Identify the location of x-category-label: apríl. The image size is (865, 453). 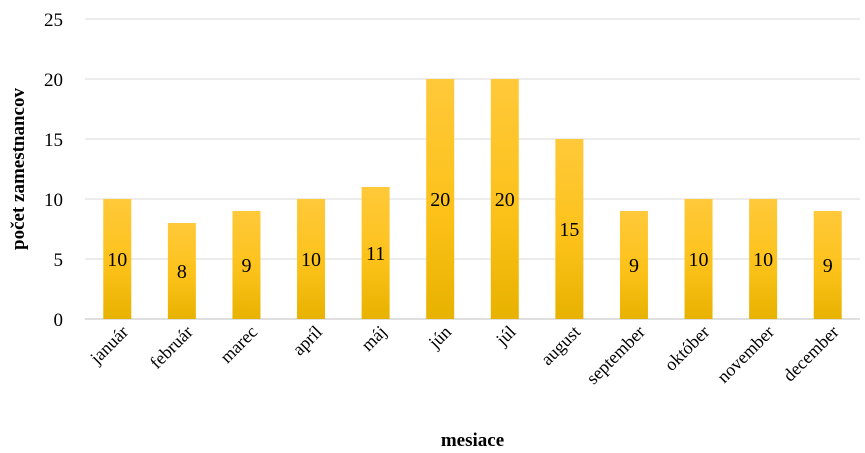
(306, 340).